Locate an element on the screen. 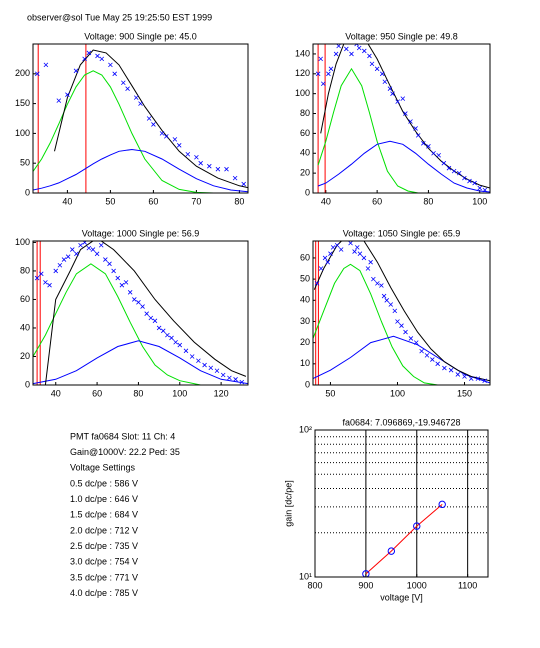 Image resolution: width=540 pixels, height=648 pixels. chart-title: Voltage: 950 Single pe: 49.8 is located at coordinates (401, 36).